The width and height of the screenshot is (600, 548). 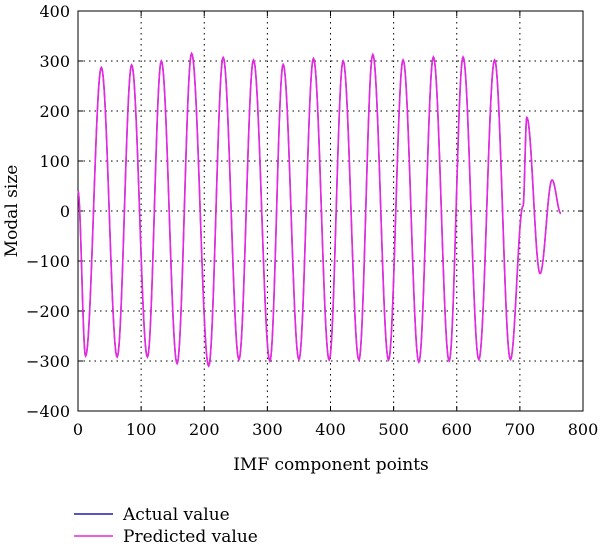 What do you see at coordinates (12, 211) in the screenshot?
I see `y-axis-title: Modal size` at bounding box center [12, 211].